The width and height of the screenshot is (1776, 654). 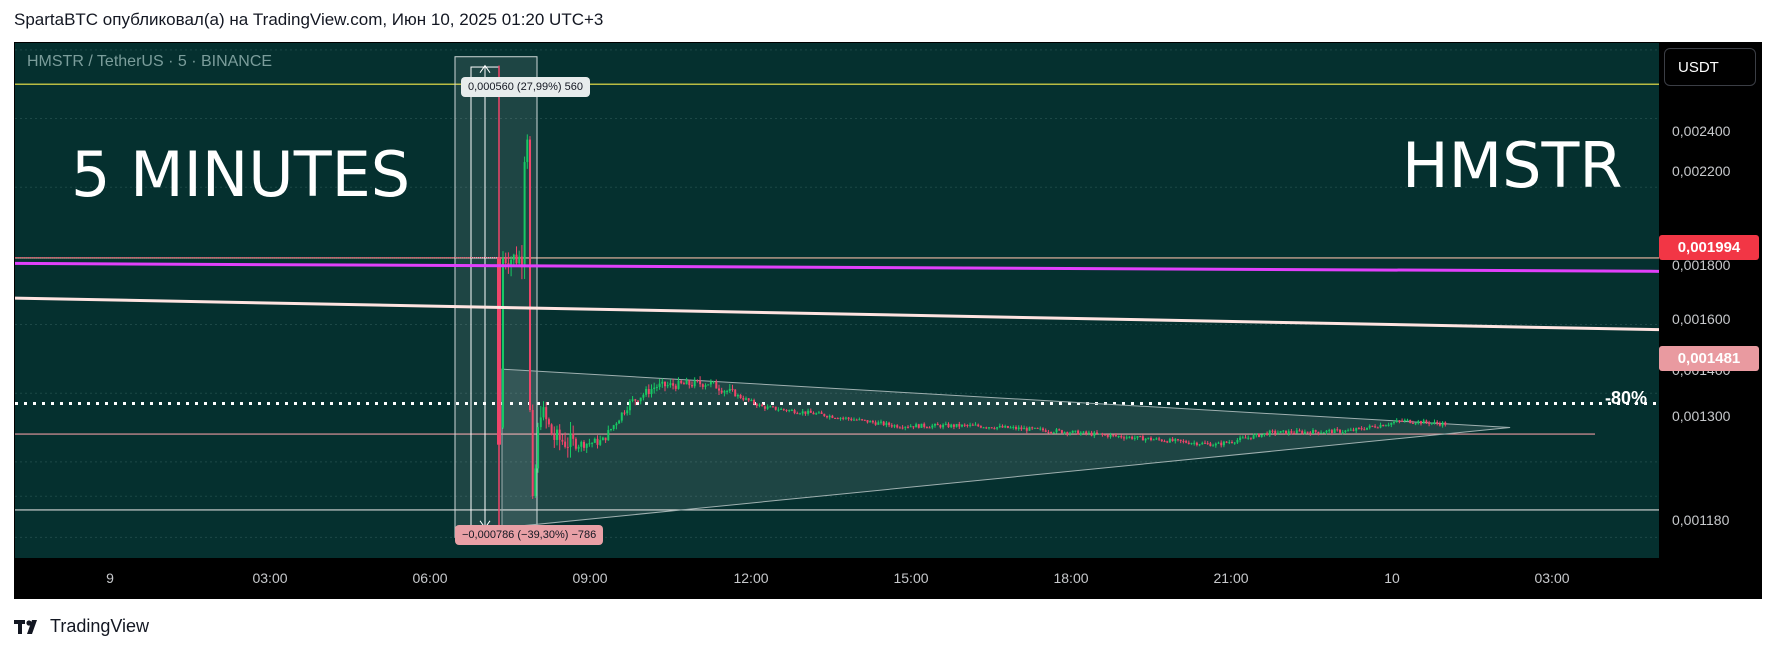 I want to click on x-tick-label: 03:00, so click(x=1552, y=578).